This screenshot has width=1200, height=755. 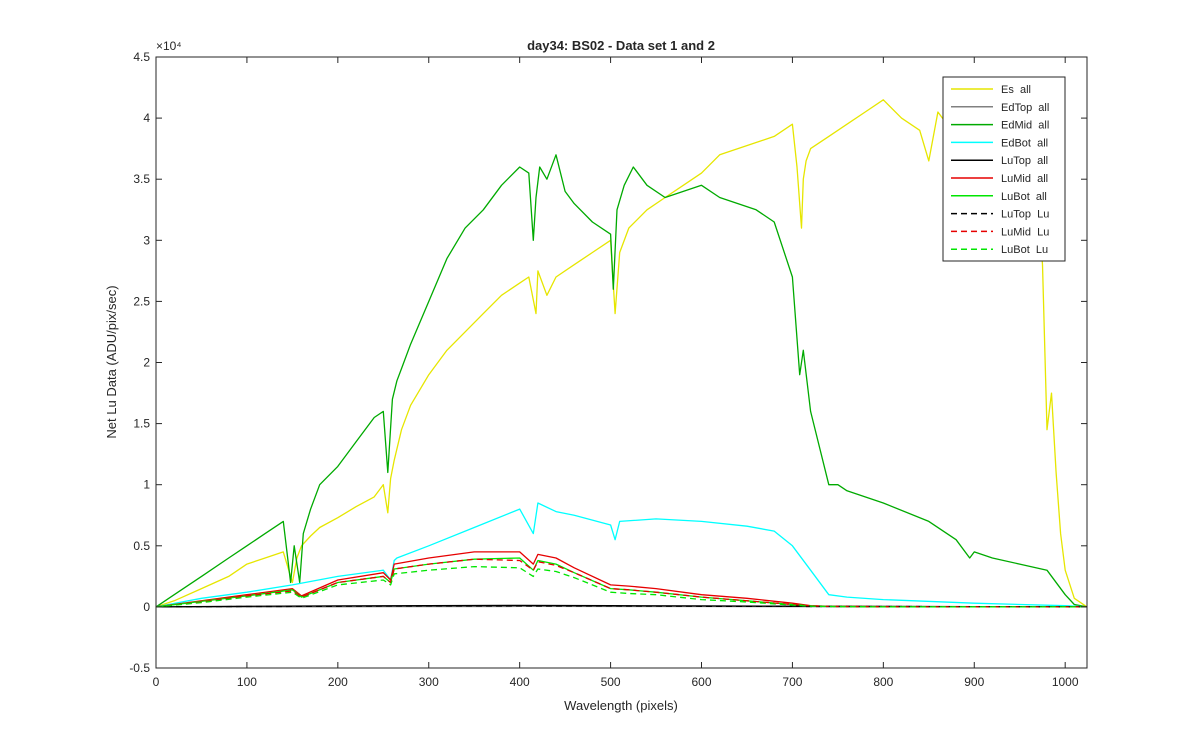 I want to click on legend-label-2: EdMid all, so click(x=1025, y=126).